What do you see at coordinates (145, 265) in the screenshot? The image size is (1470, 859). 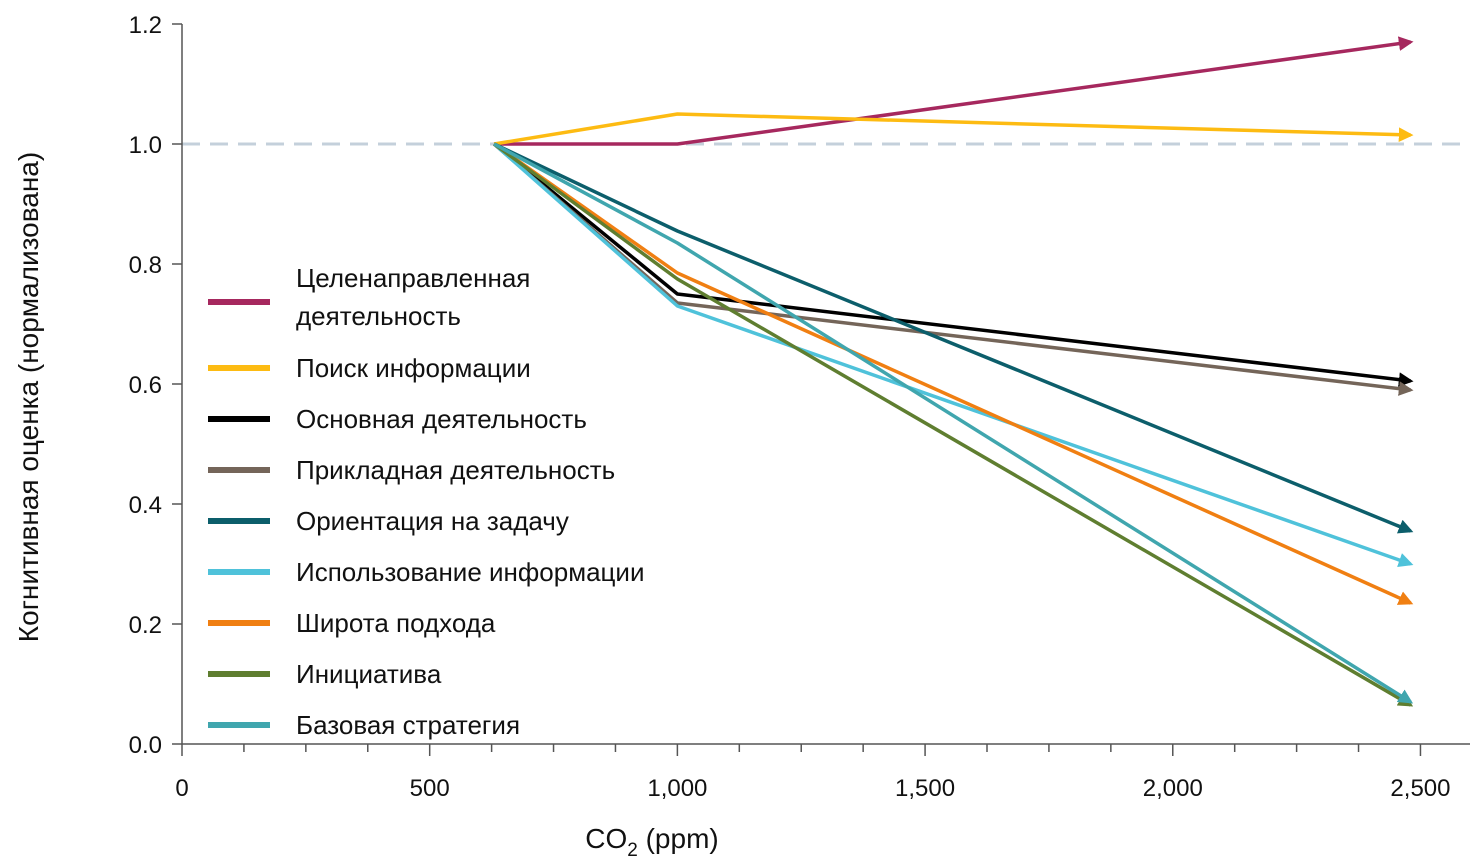 I see `y-tick-label: 0.8` at bounding box center [145, 265].